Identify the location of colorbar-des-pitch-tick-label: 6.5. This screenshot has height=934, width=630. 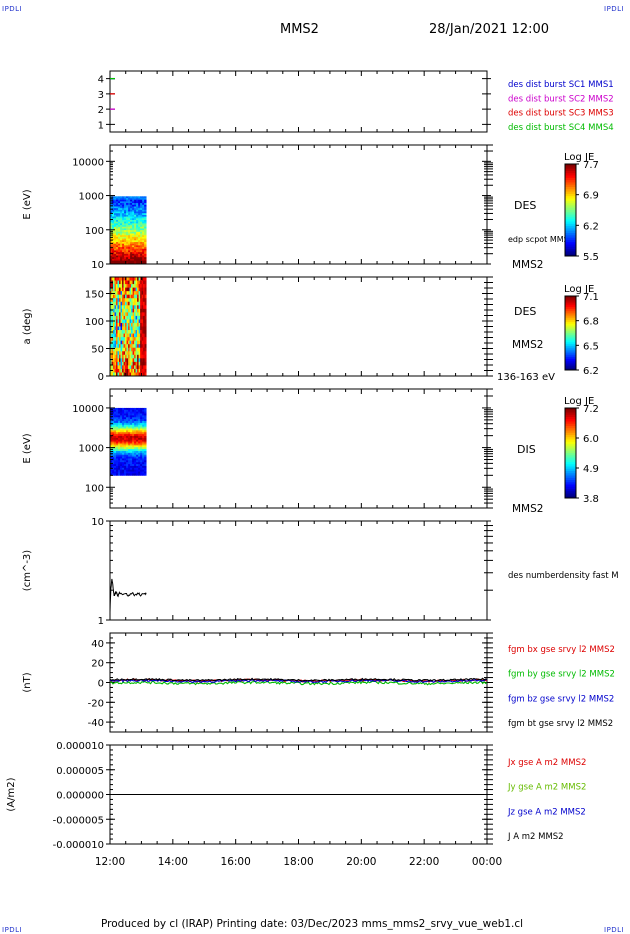
(591, 346).